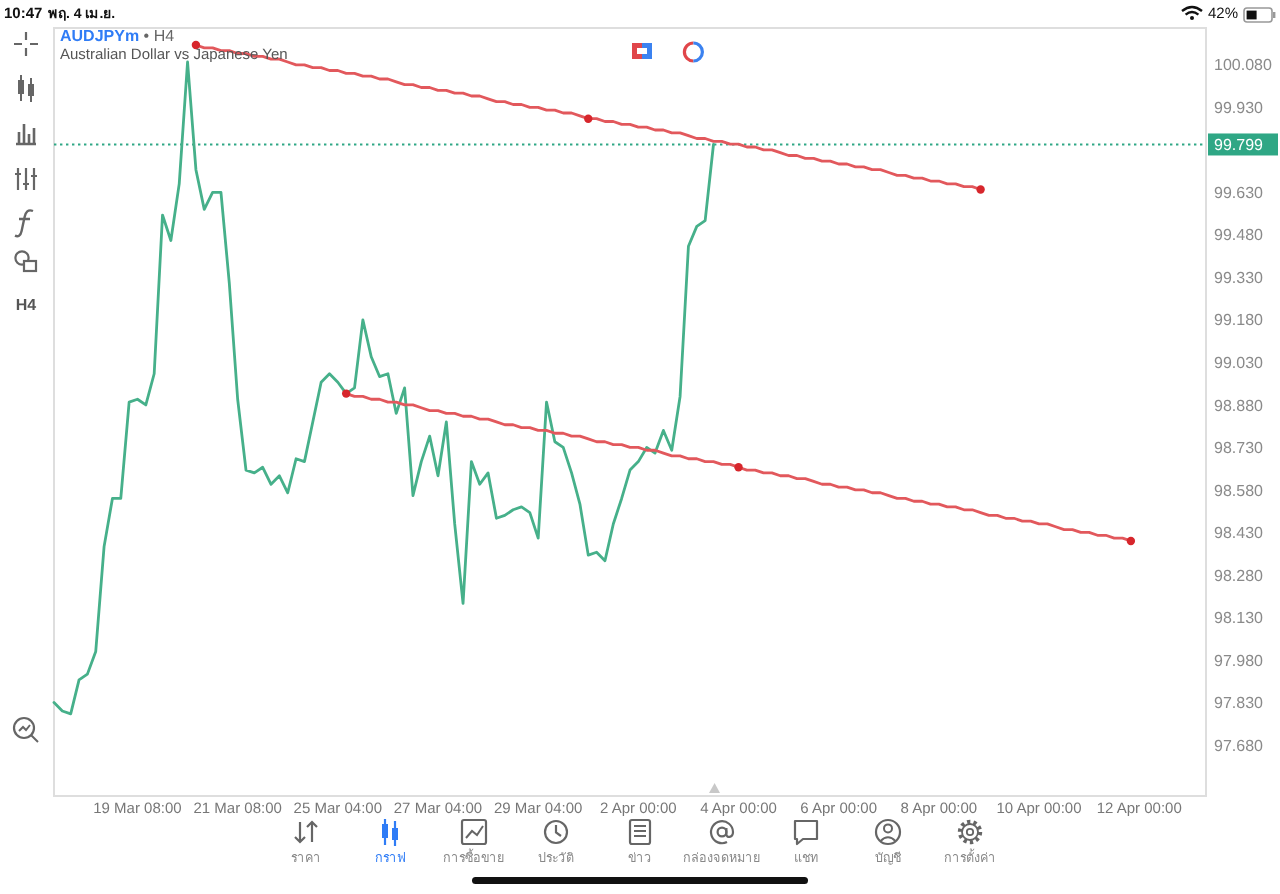 The height and width of the screenshot is (894, 1280). What do you see at coordinates (1243, 65) in the screenshot?
I see `y-tick-label: 100.080` at bounding box center [1243, 65].